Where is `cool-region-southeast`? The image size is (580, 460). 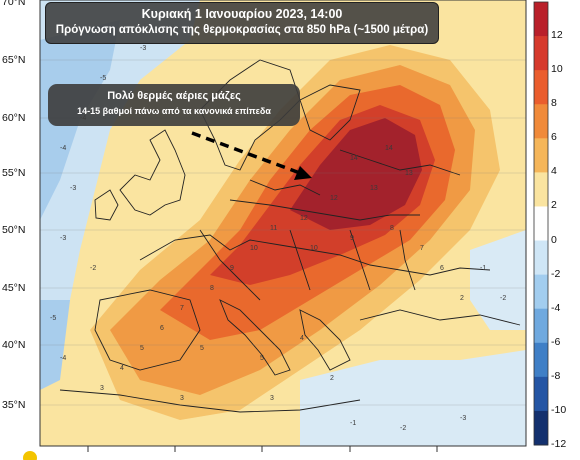 cool-region-southeast is located at coordinates (413, 398).